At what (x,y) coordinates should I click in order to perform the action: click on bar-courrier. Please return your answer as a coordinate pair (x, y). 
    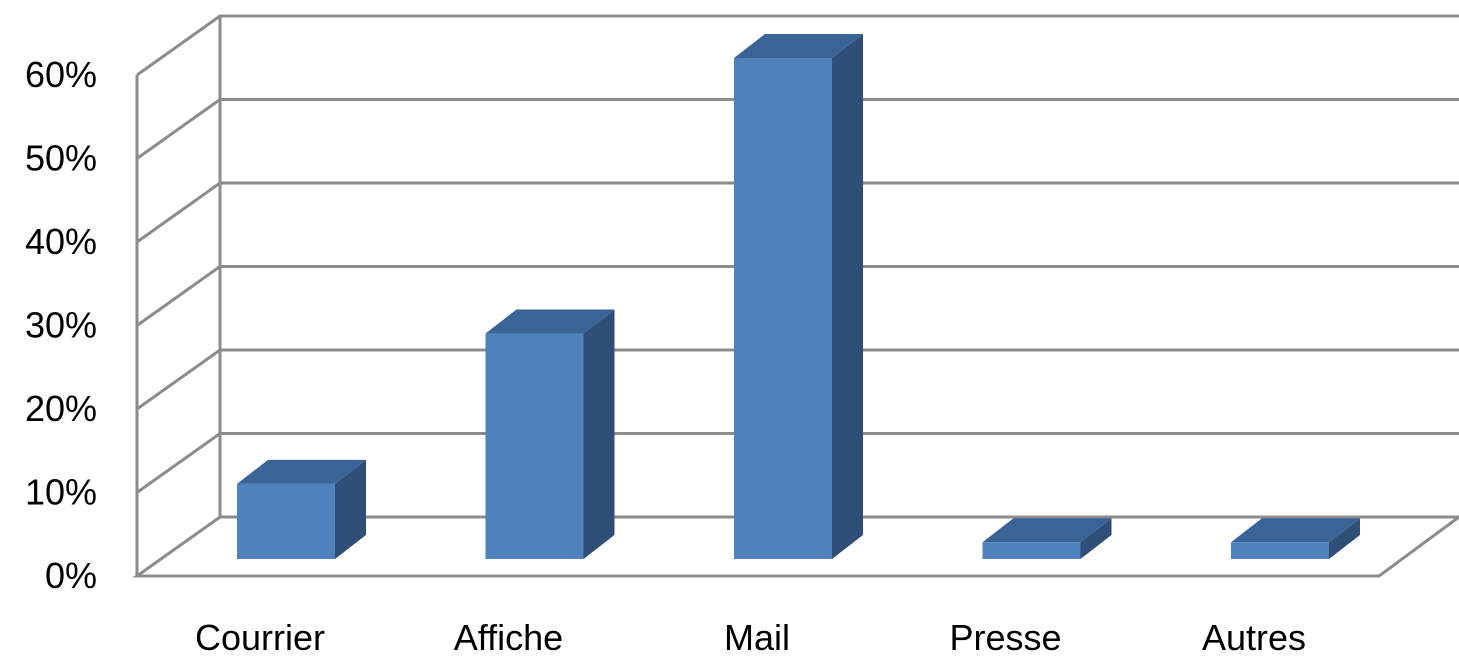
    Looking at the image, I should click on (301, 509).